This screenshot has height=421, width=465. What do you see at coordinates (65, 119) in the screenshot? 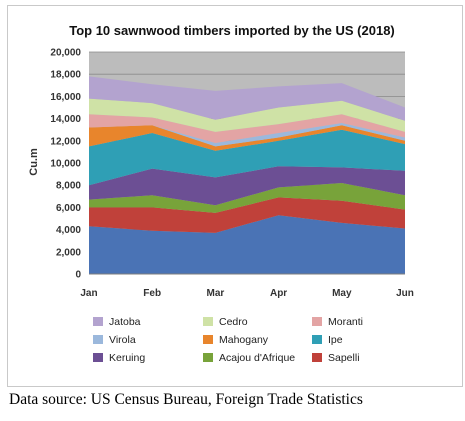
I see `y-tick-label: 14,000` at bounding box center [65, 119].